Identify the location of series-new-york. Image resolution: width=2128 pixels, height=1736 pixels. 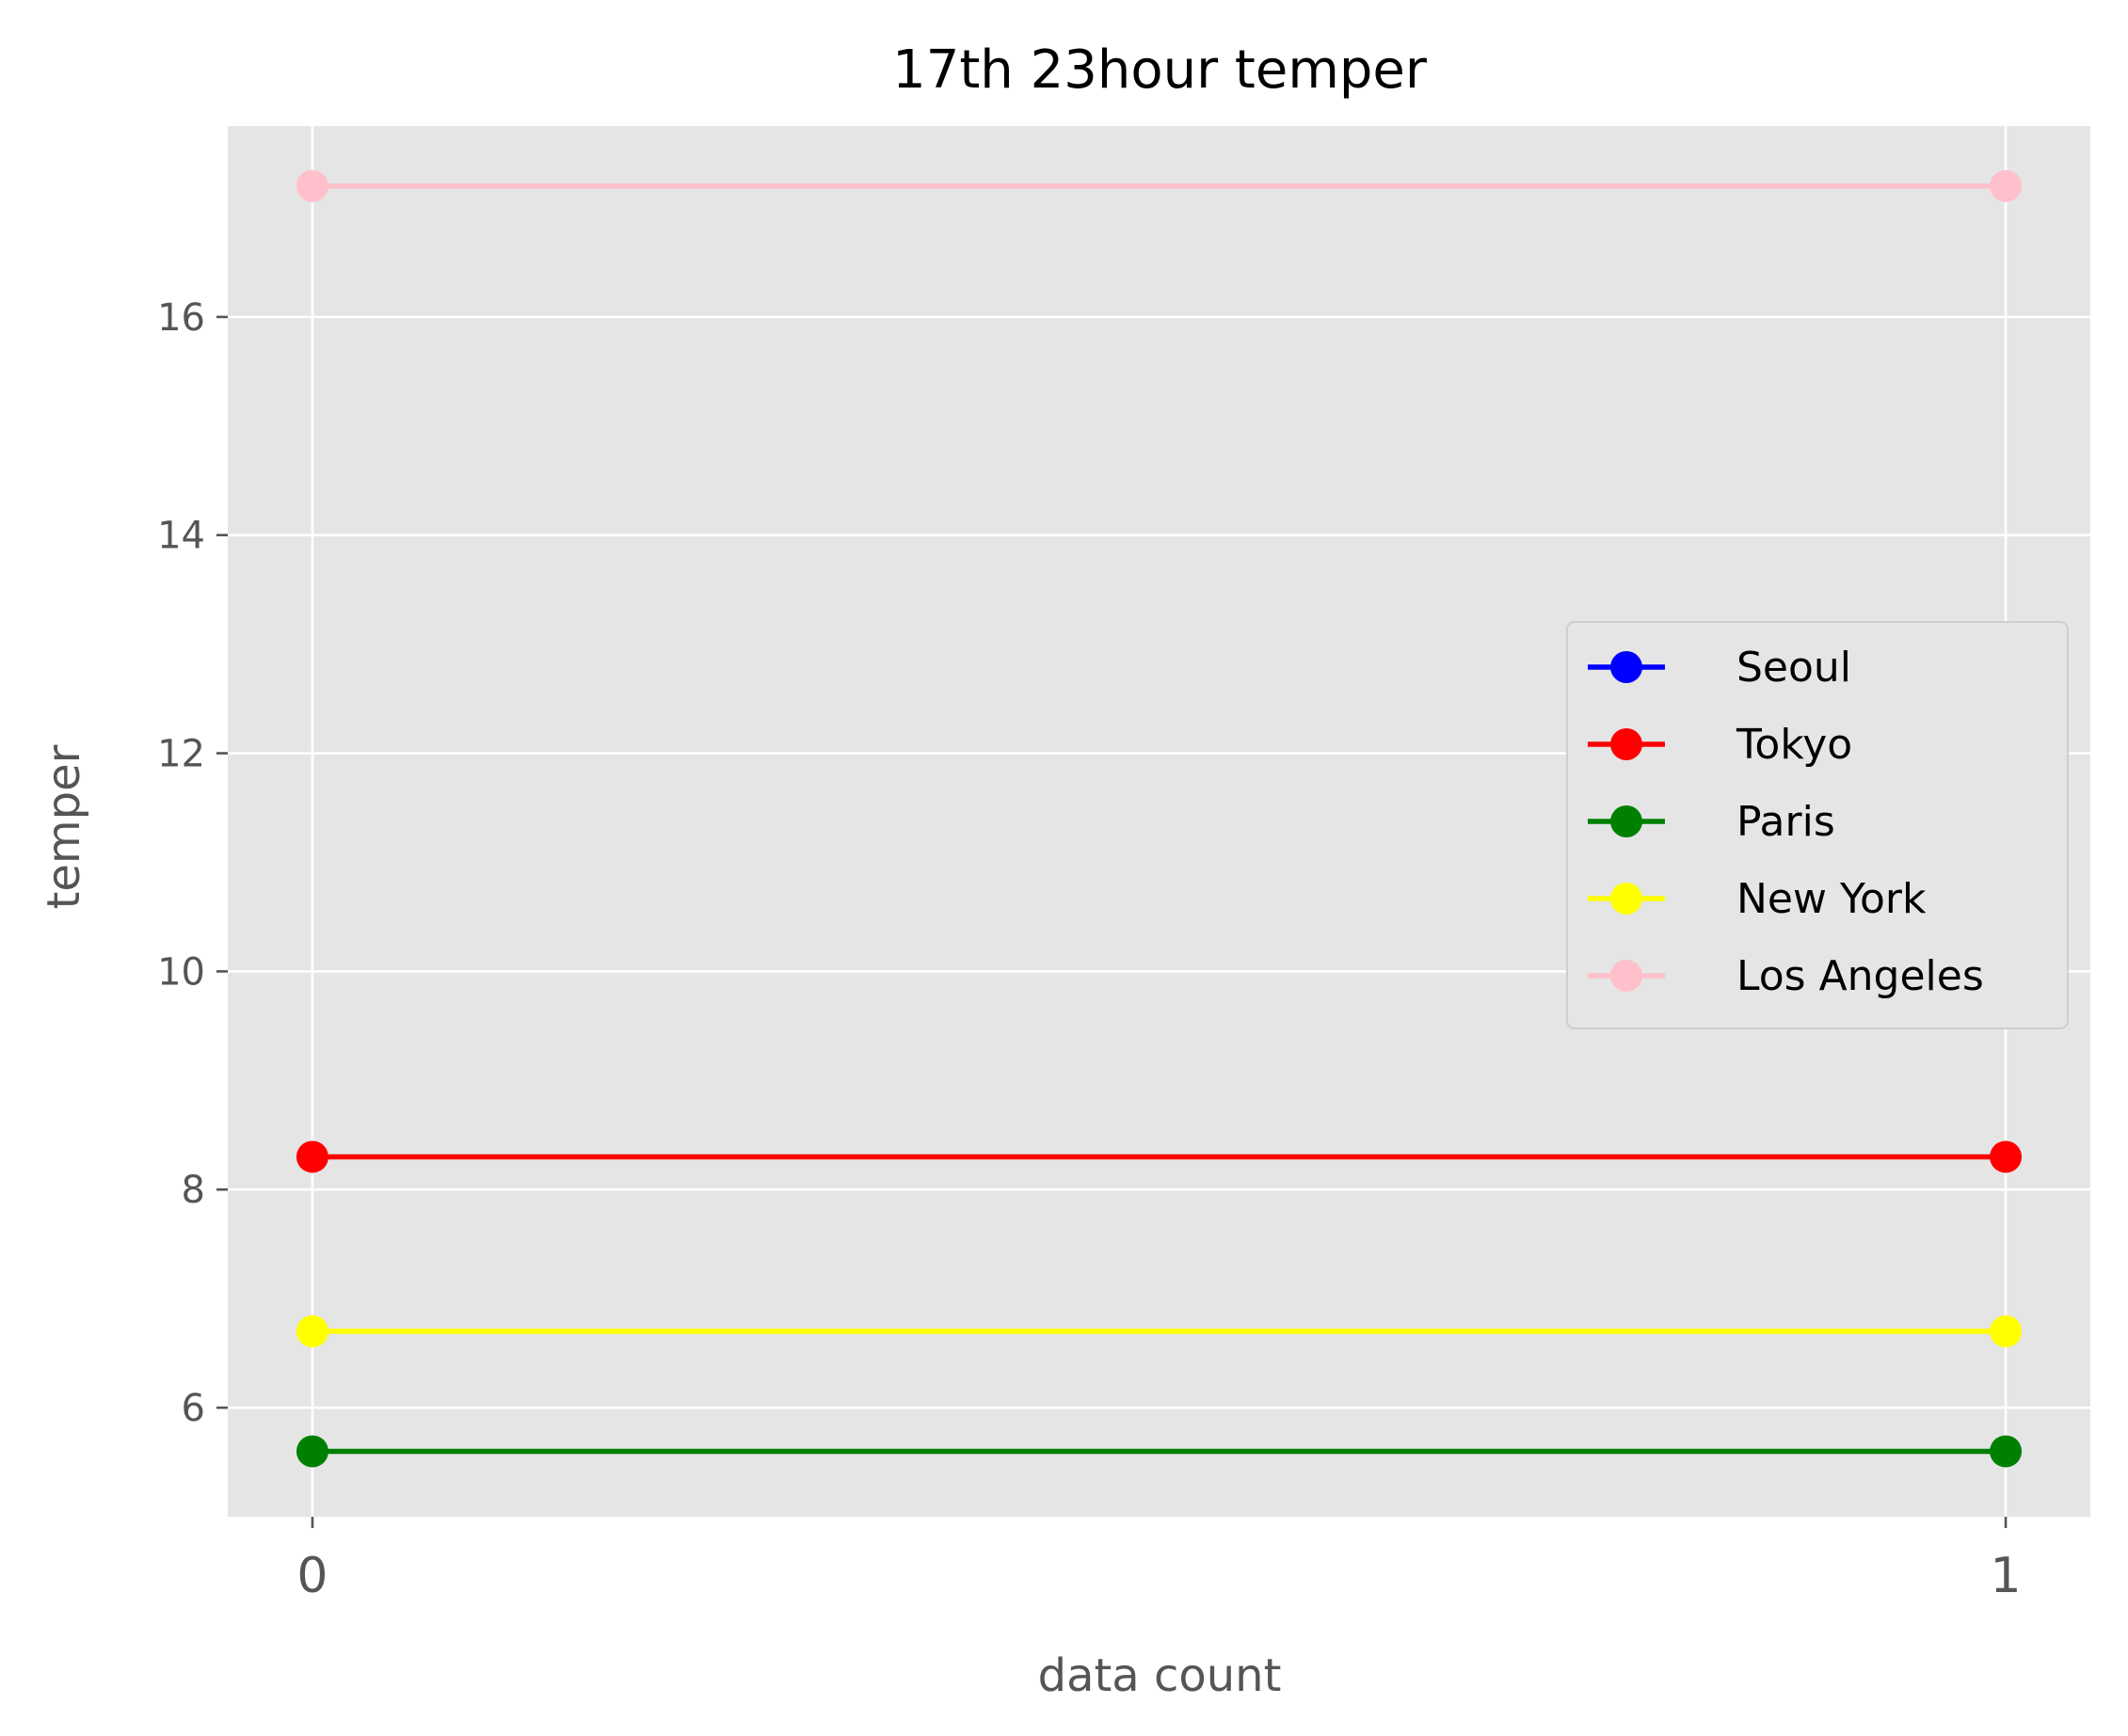
(1159, 1331).